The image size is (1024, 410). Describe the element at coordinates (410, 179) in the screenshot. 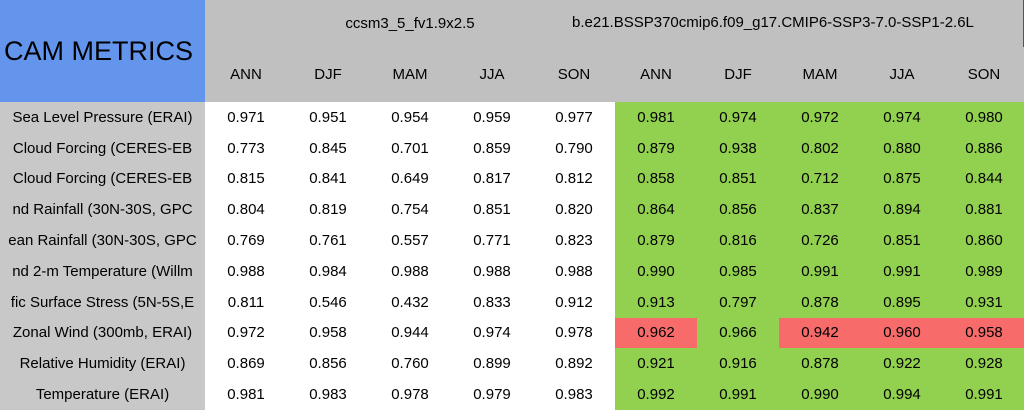

I see `metric-cell: 0.649` at that location.